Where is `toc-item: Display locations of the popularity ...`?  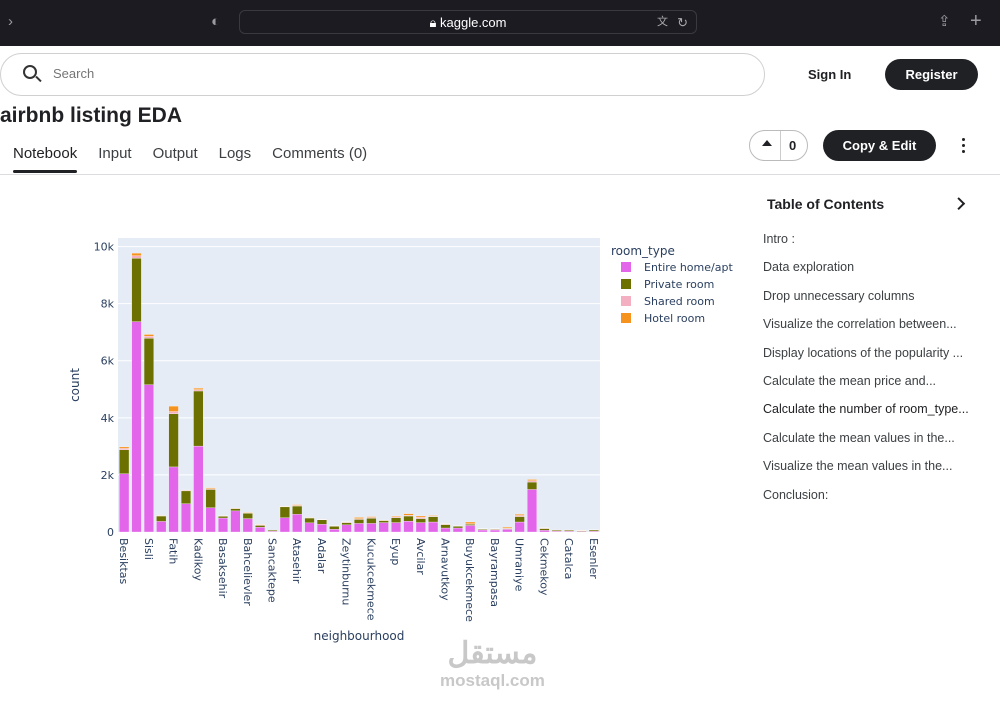
toc-item: Display locations of the popularity ... is located at coordinates (863, 352).